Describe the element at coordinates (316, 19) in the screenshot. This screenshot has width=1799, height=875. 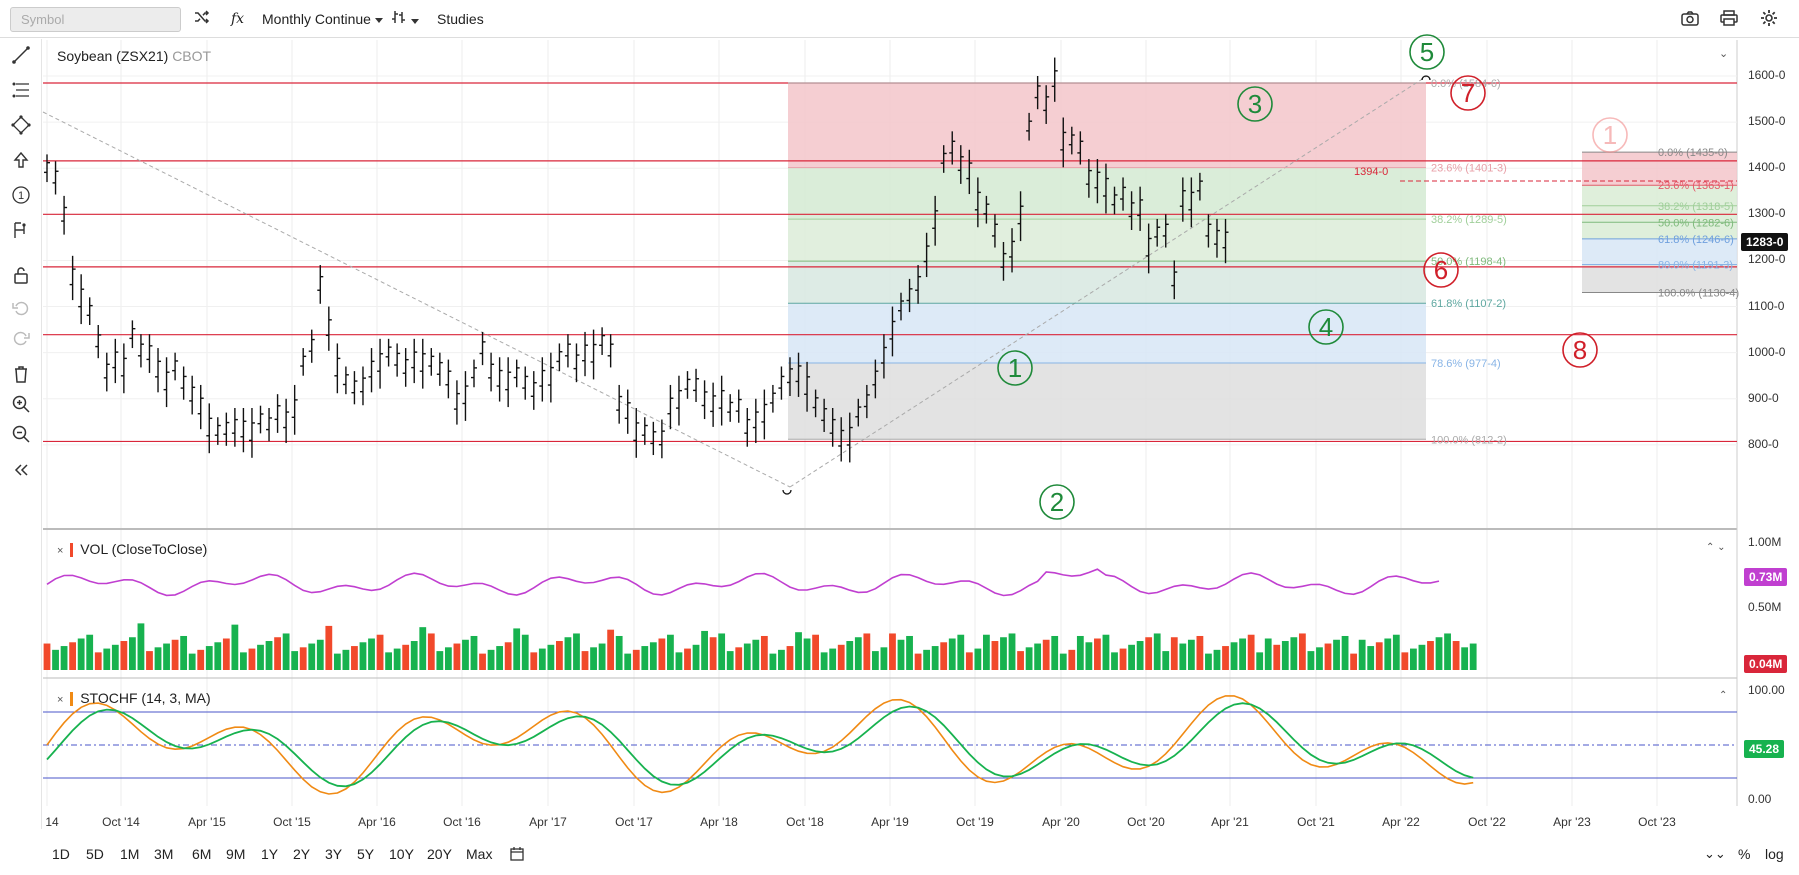
I see `timeframe-label: Monthly Continue` at that location.